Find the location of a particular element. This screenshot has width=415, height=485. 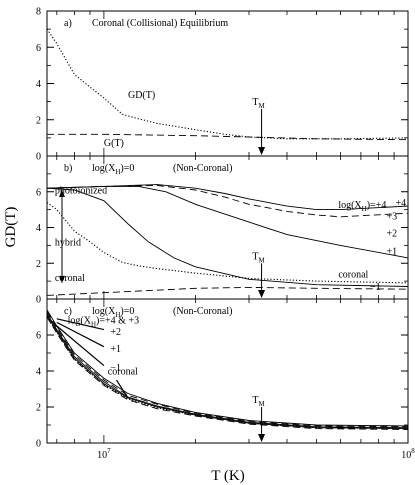

panel-c-title: log(XH)=0 is located at coordinates (113, 312).